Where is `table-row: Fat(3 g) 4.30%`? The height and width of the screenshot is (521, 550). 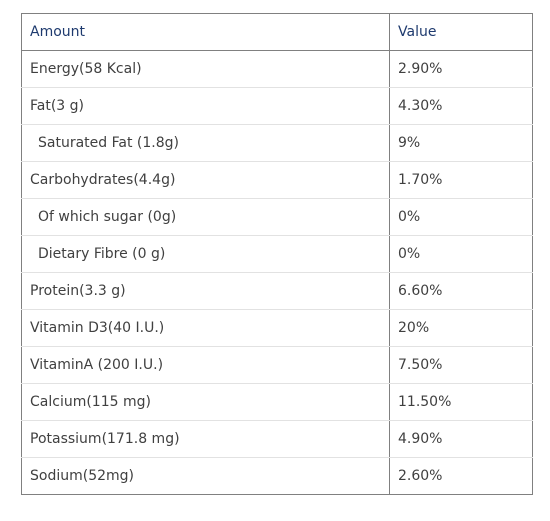 table-row: Fat(3 g) 4.30% is located at coordinates (277, 106).